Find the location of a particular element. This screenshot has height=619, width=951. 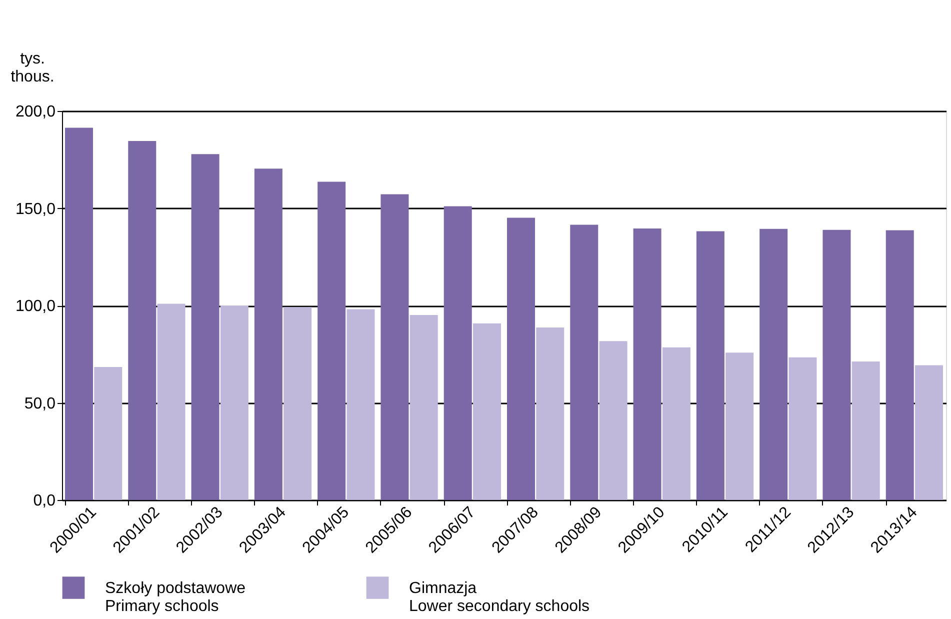

y-axis-title: tys. thous. is located at coordinates (32, 68).